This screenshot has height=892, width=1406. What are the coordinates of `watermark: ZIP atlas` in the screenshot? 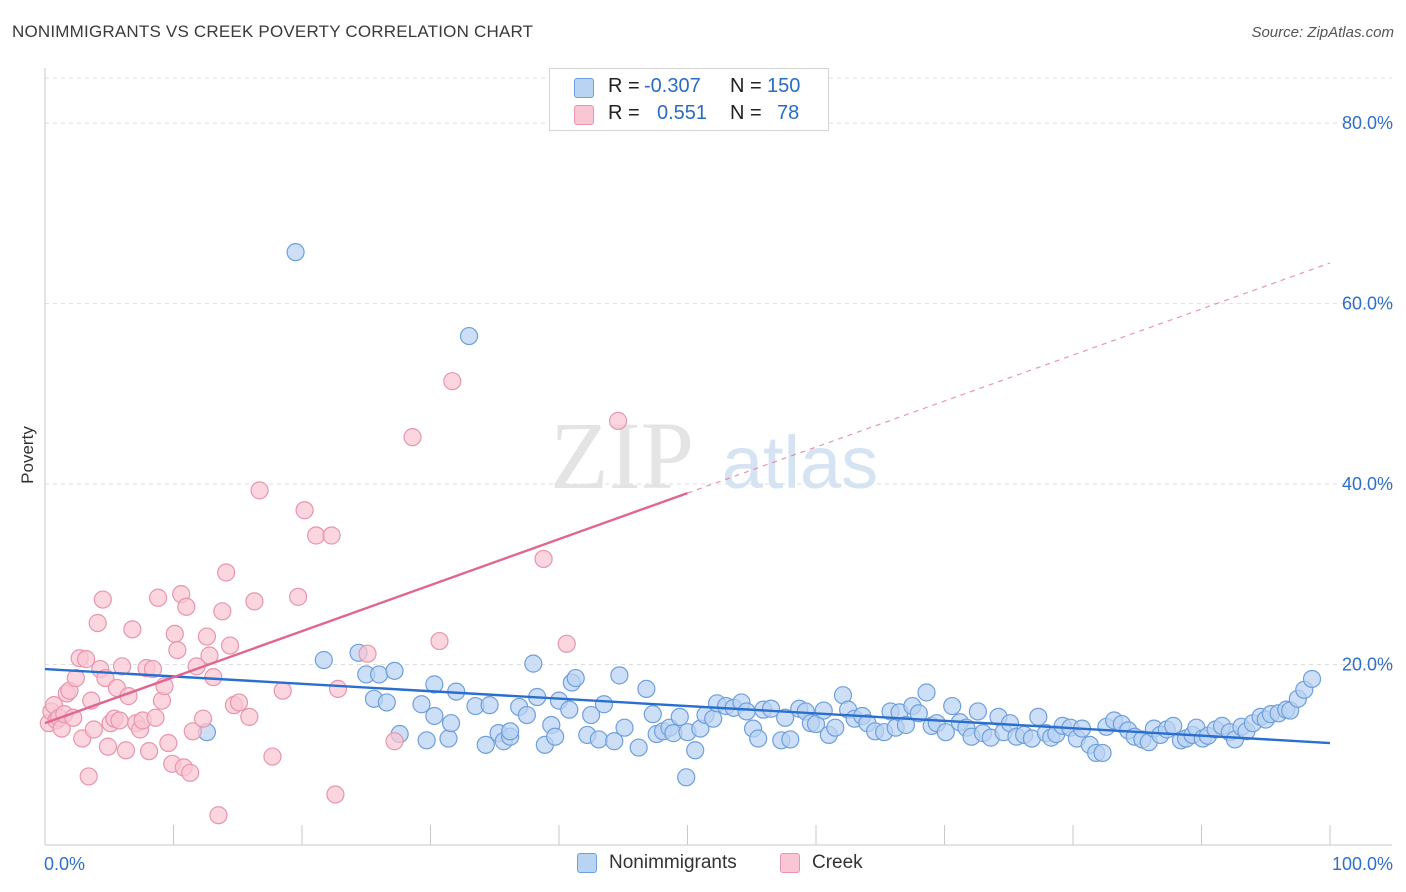 It's located at (714, 455).